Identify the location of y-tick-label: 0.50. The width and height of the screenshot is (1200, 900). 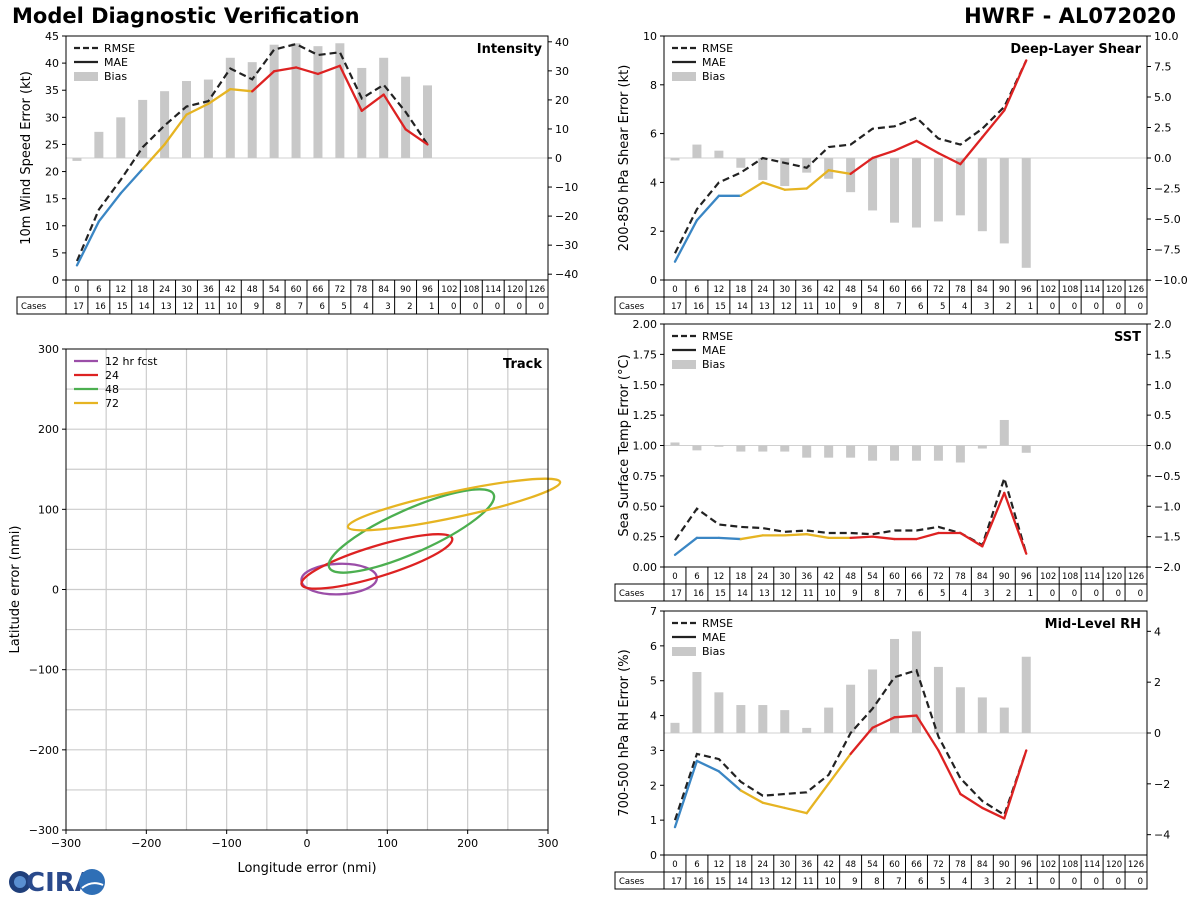
(645, 506).